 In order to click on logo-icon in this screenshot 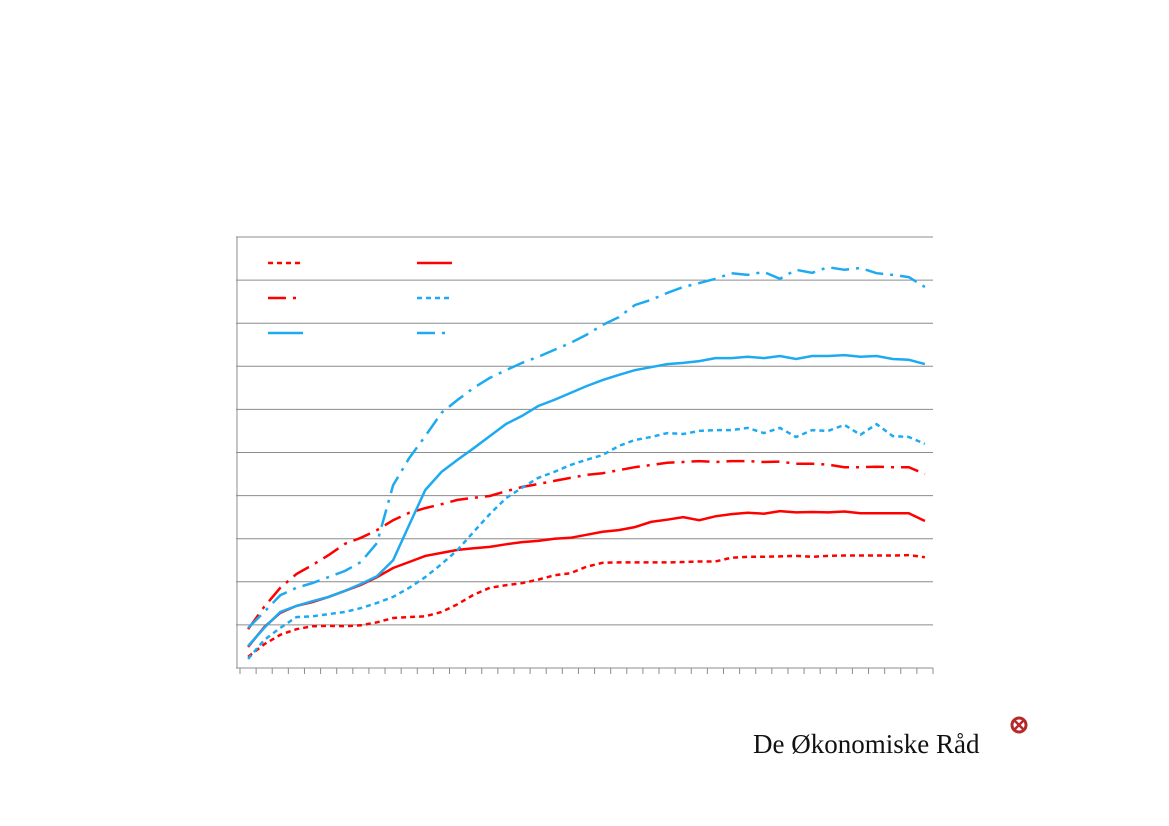, I will do `click(1019, 725)`.